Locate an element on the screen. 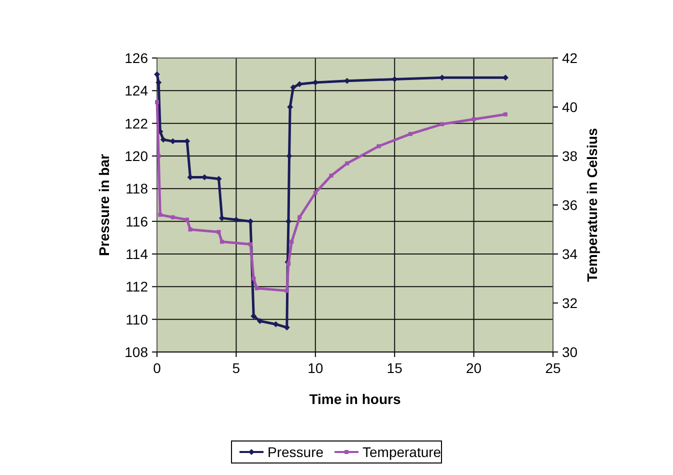 This screenshot has width=673, height=475. y2-tick-label: 40 is located at coordinates (570, 107).